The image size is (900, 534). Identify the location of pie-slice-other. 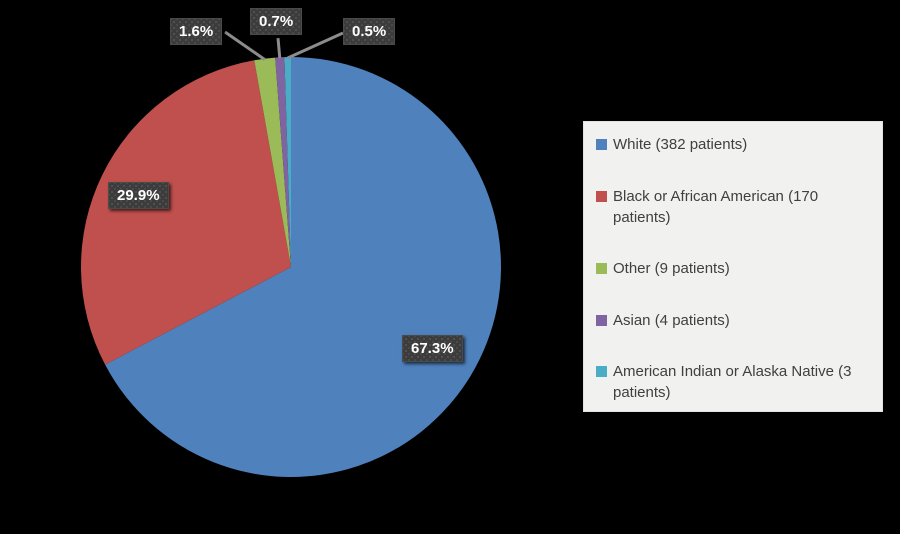
(272, 162).